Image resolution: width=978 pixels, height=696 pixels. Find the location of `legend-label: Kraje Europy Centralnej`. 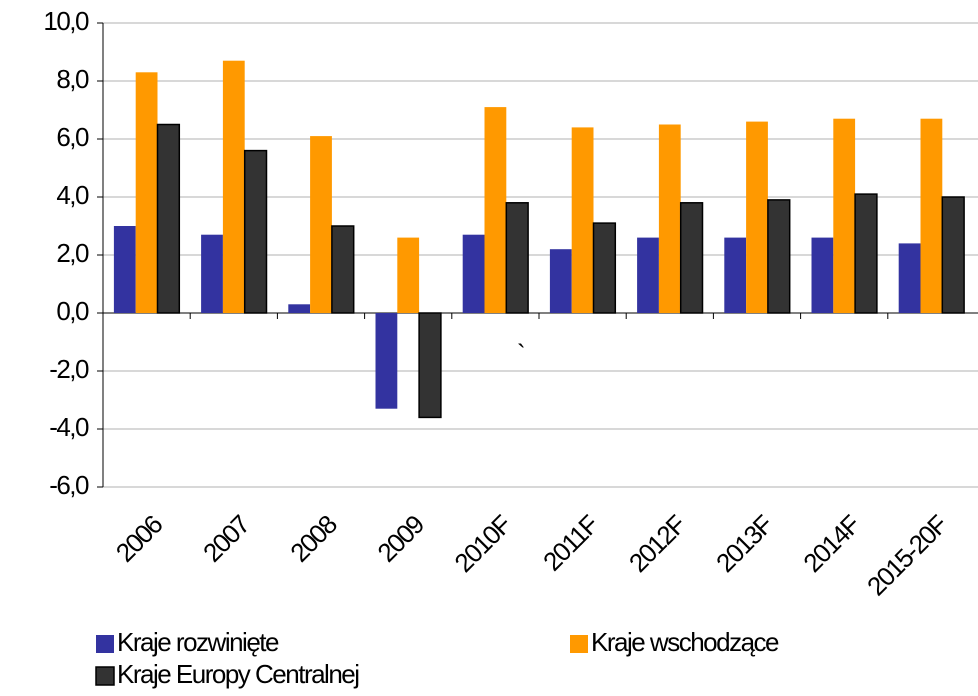

legend-label: Kraje Europy Centralnej is located at coordinates (238, 674).